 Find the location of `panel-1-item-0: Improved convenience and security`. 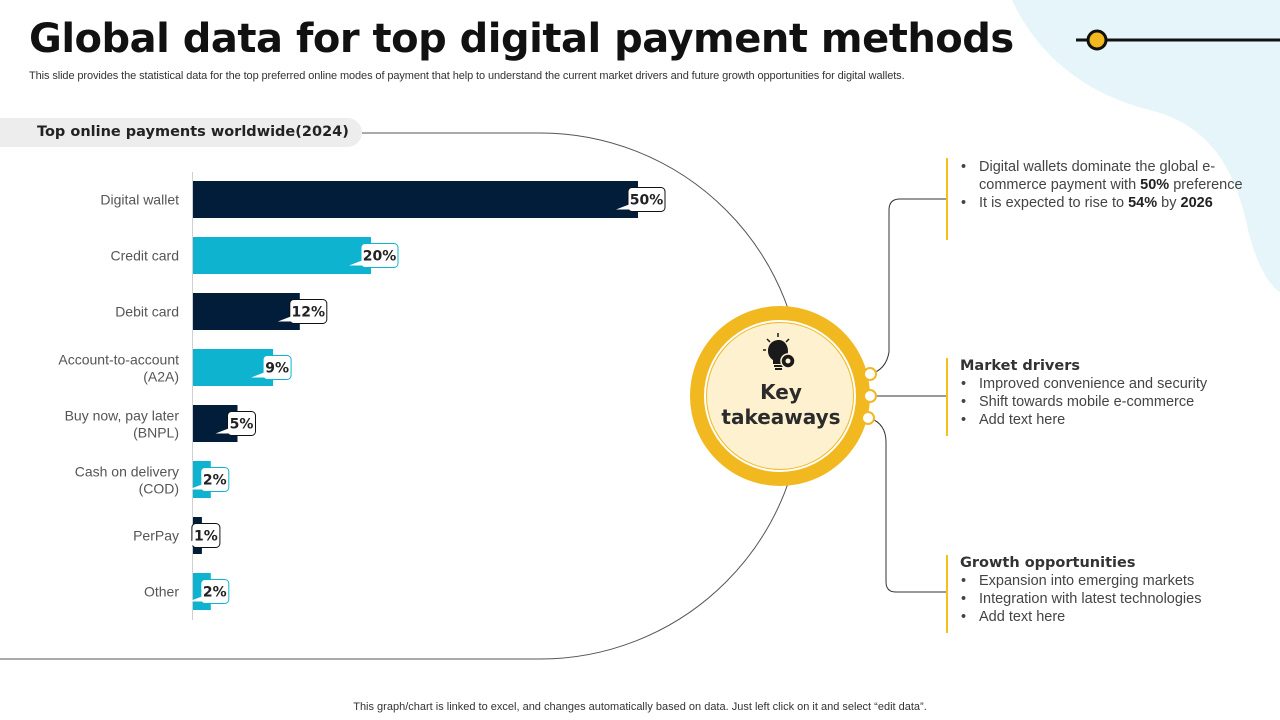

panel-1-item-0: Improved convenience and security is located at coordinates (1103, 384).